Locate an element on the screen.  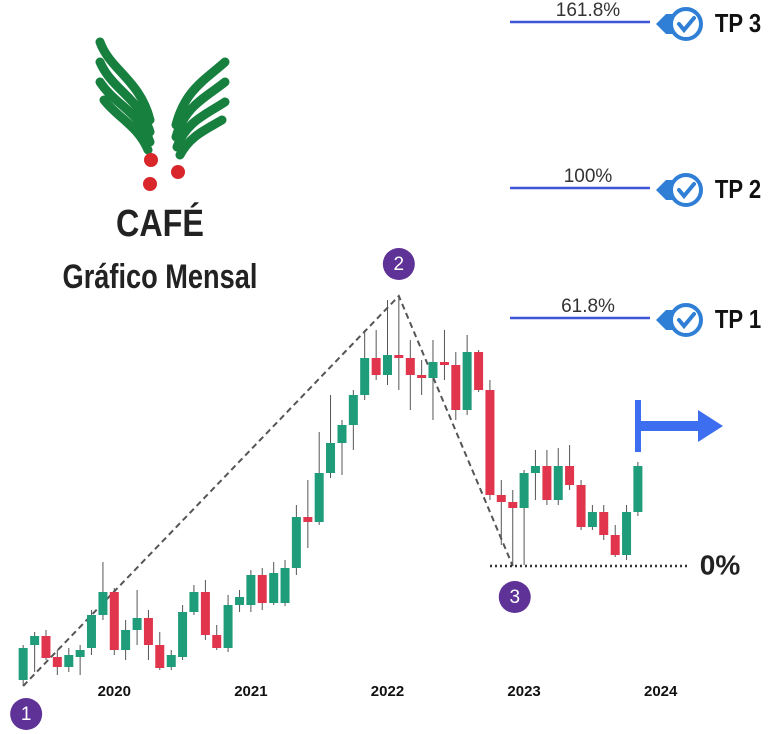
x-tick-label: 2024 is located at coordinates (661, 691).